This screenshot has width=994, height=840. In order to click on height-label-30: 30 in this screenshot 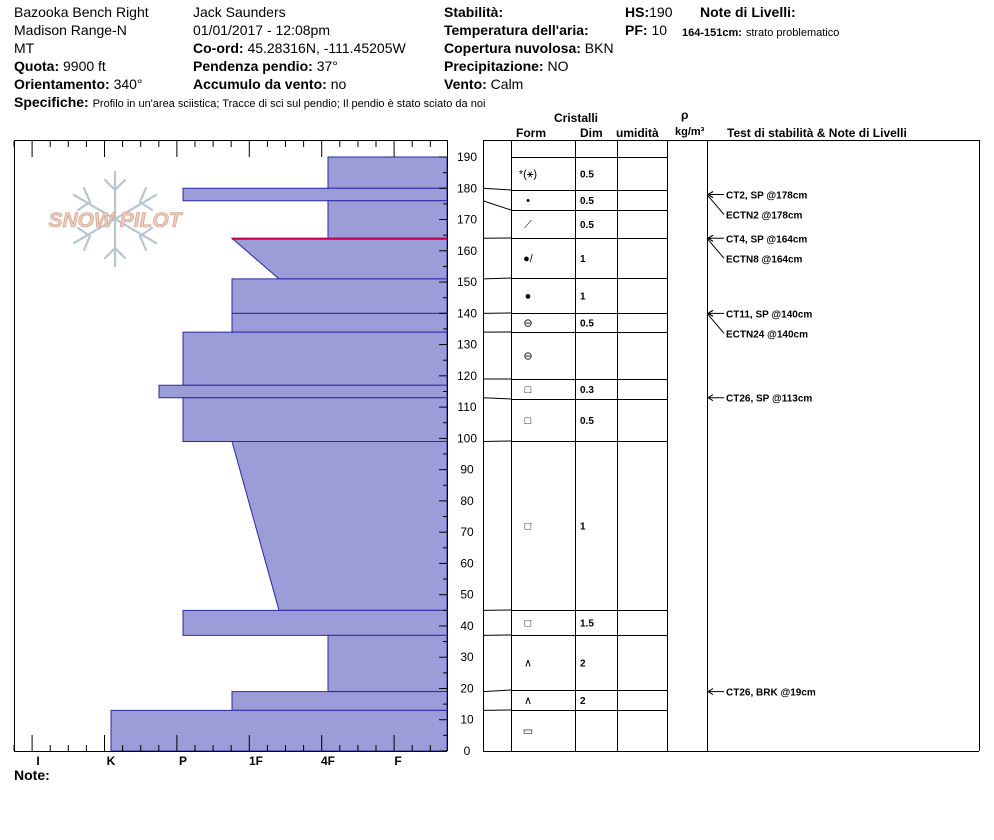, I will do `click(467, 657)`.